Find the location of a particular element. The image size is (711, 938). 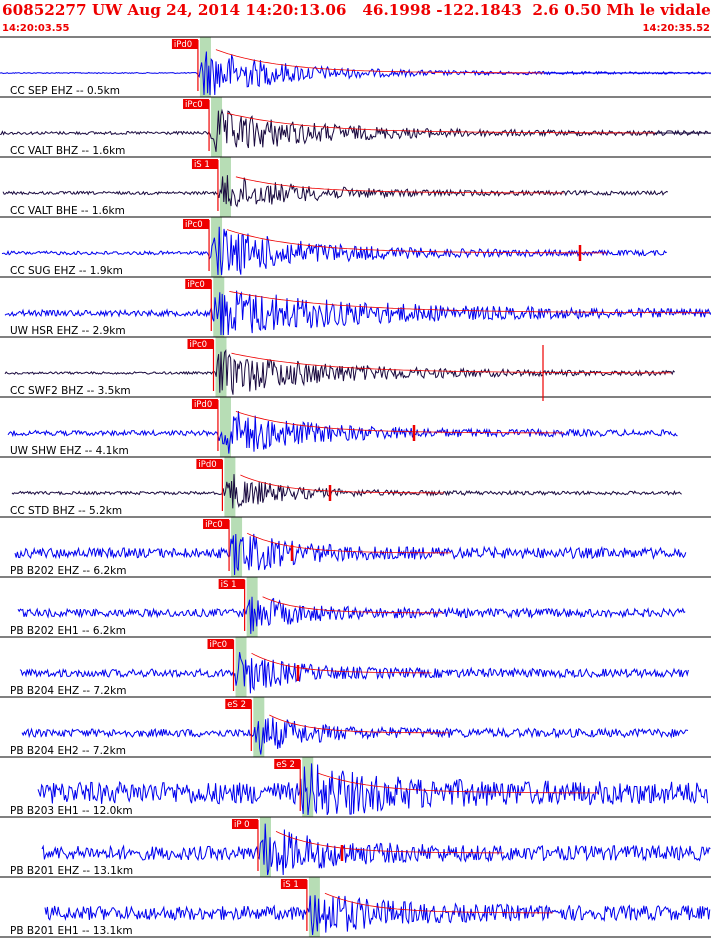

station-label: CC STD BHZ -- 5.2km is located at coordinates (66, 511).